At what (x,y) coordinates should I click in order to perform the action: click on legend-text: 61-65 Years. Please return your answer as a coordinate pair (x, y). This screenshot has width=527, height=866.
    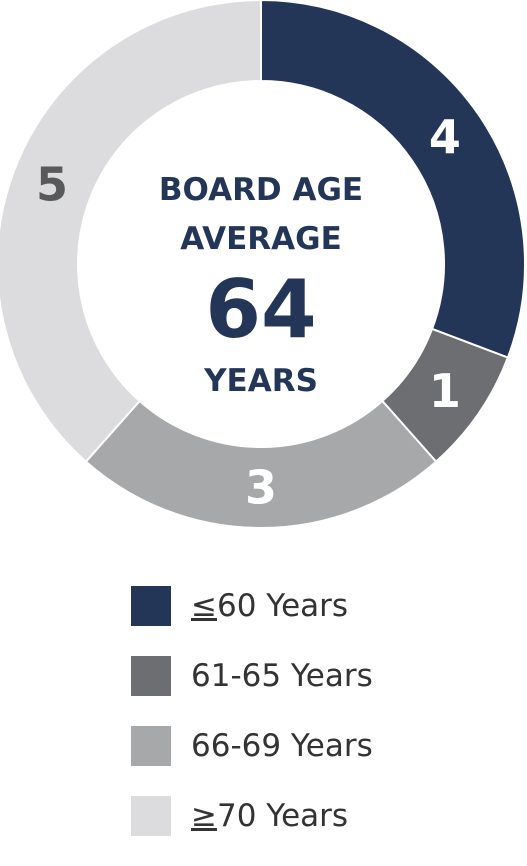
    Looking at the image, I should click on (282, 676).